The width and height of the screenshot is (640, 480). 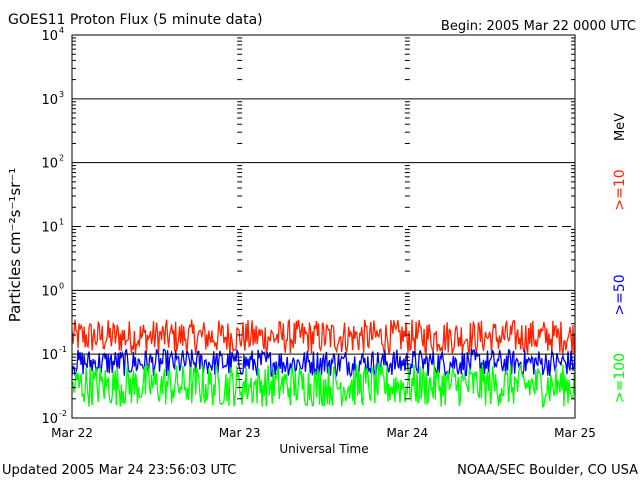 I want to click on y-tick-exp: 4, so click(x=61, y=30).